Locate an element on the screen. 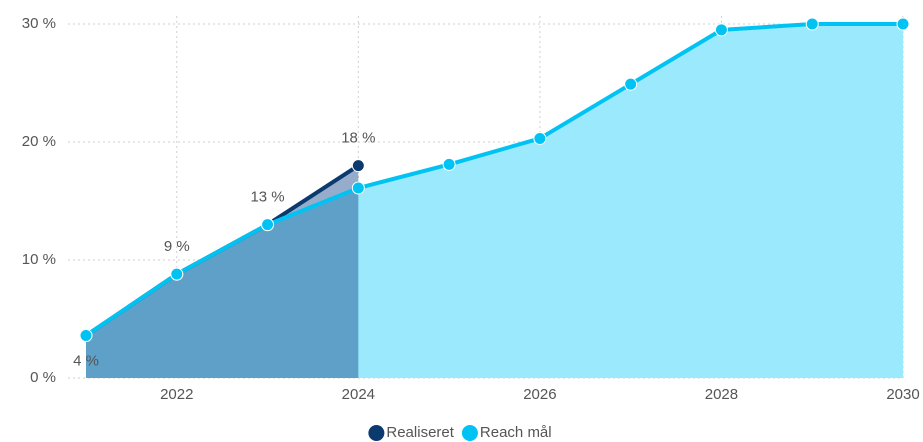  data-label: 13 % is located at coordinates (267, 197).